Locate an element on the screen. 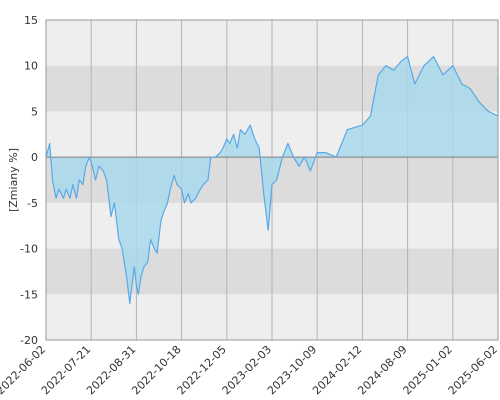 The height and width of the screenshot is (400, 500). y-axis-label: [Zmiany %] is located at coordinates (13, 180).